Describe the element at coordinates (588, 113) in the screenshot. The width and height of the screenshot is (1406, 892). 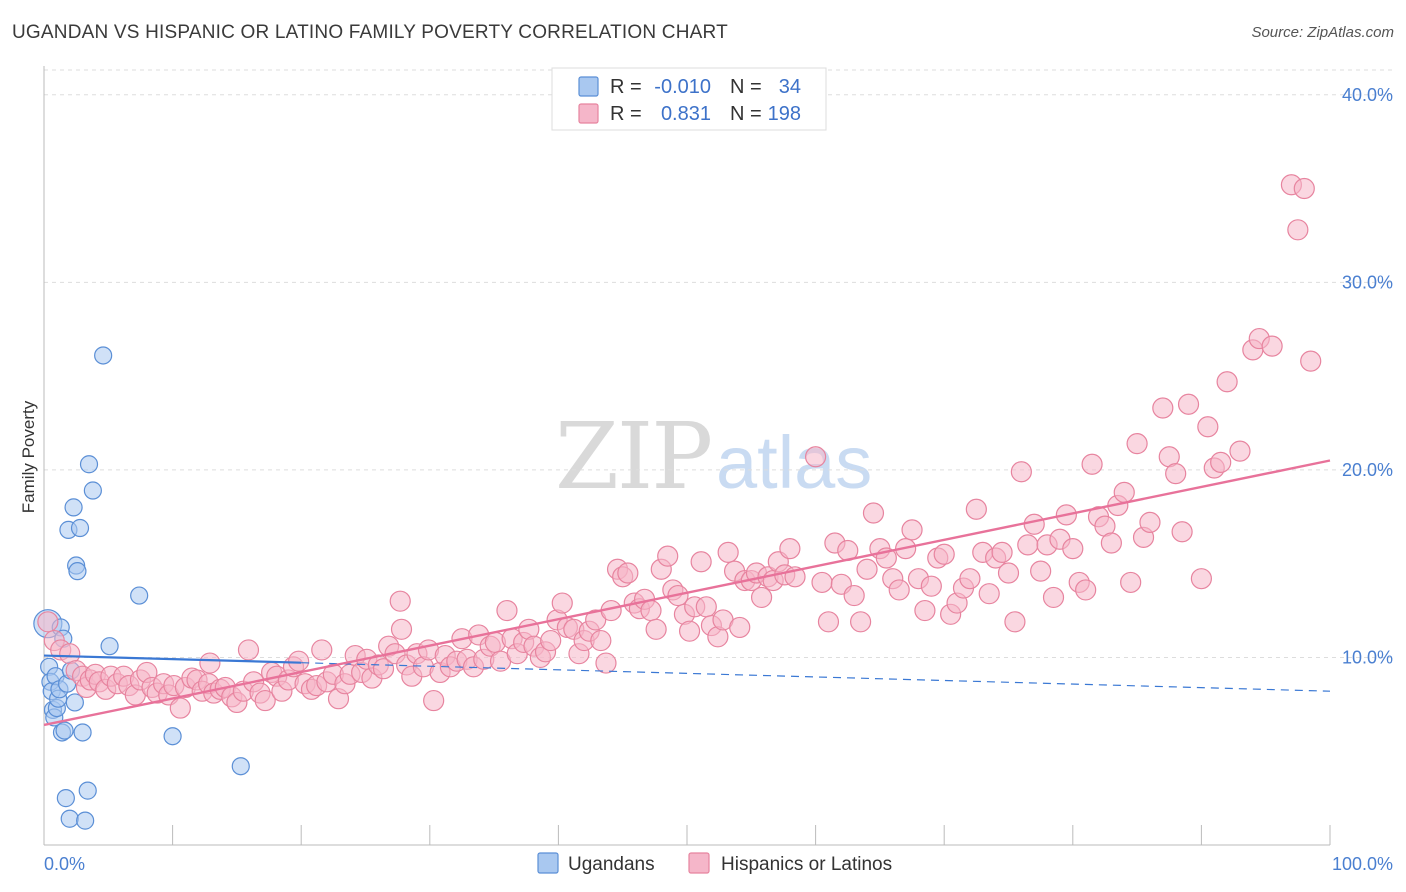
I see `legend-swatch-hispanics` at that location.